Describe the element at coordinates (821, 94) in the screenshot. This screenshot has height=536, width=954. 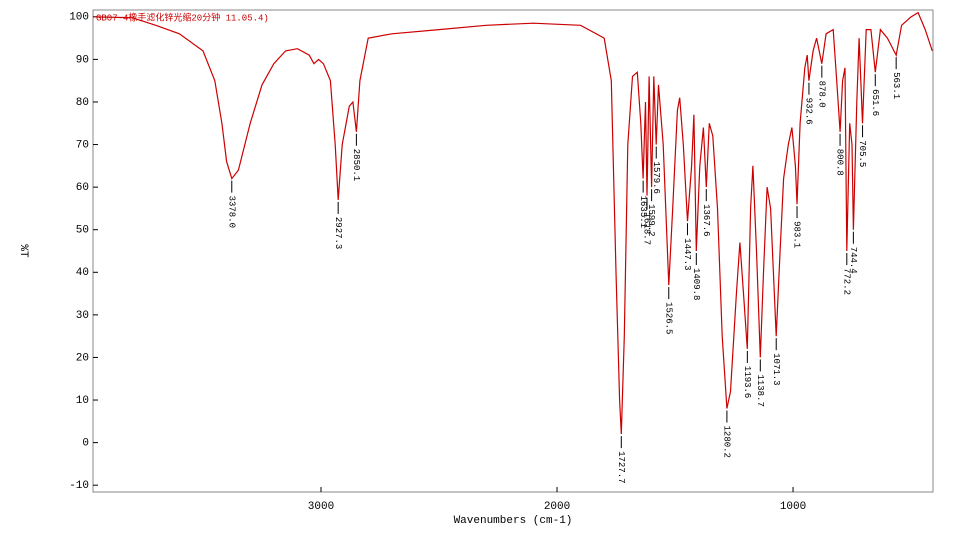
I see `peak-label: 878.0` at that location.